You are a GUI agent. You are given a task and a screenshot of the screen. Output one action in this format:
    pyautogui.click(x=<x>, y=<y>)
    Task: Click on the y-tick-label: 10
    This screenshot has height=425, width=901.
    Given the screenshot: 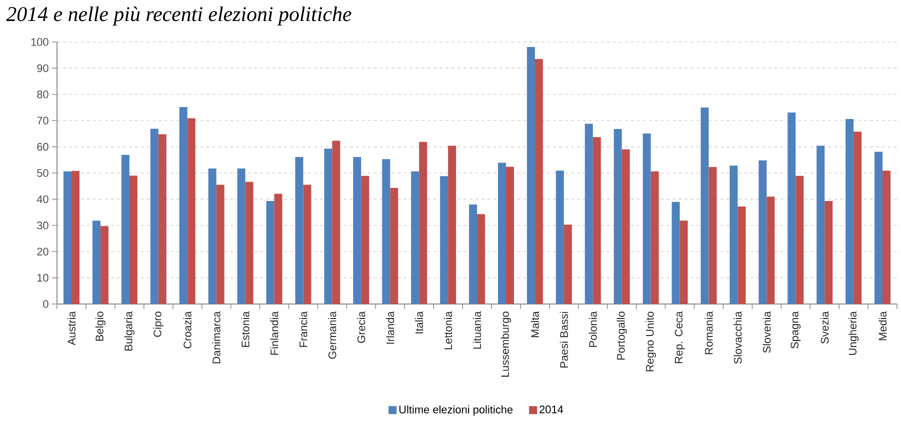 What is the action you would take?
    pyautogui.click(x=42, y=278)
    